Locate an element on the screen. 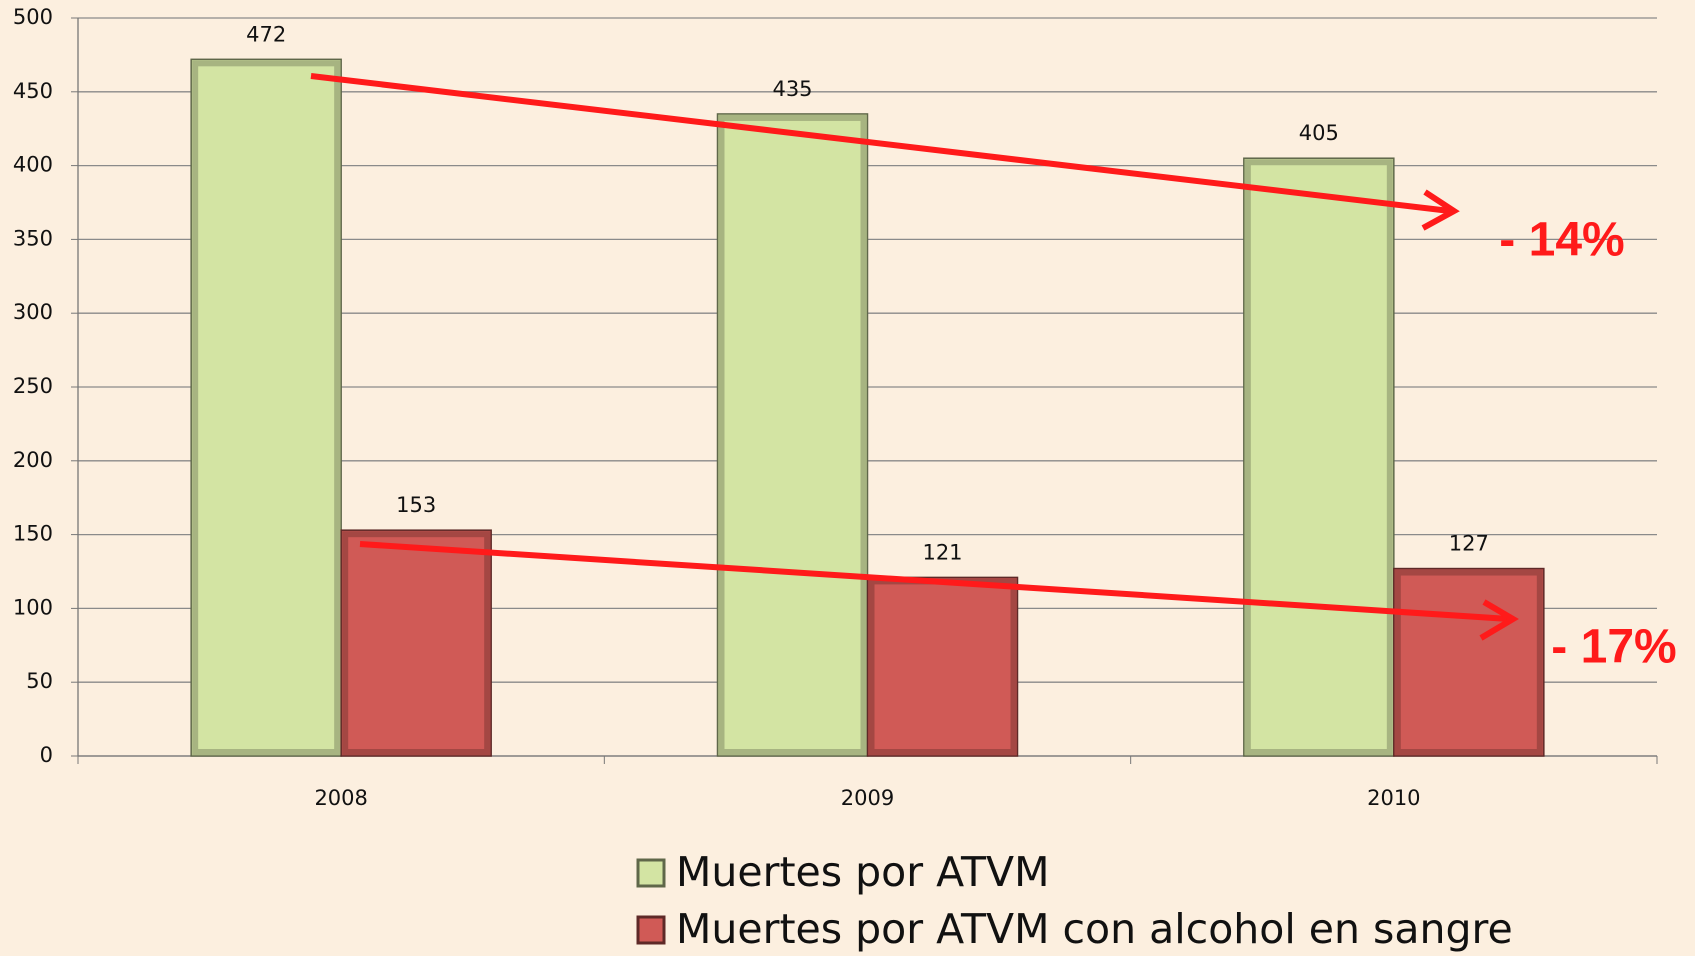 The height and width of the screenshot is (956, 1695). y-tick-label: 300 is located at coordinates (33, 312).